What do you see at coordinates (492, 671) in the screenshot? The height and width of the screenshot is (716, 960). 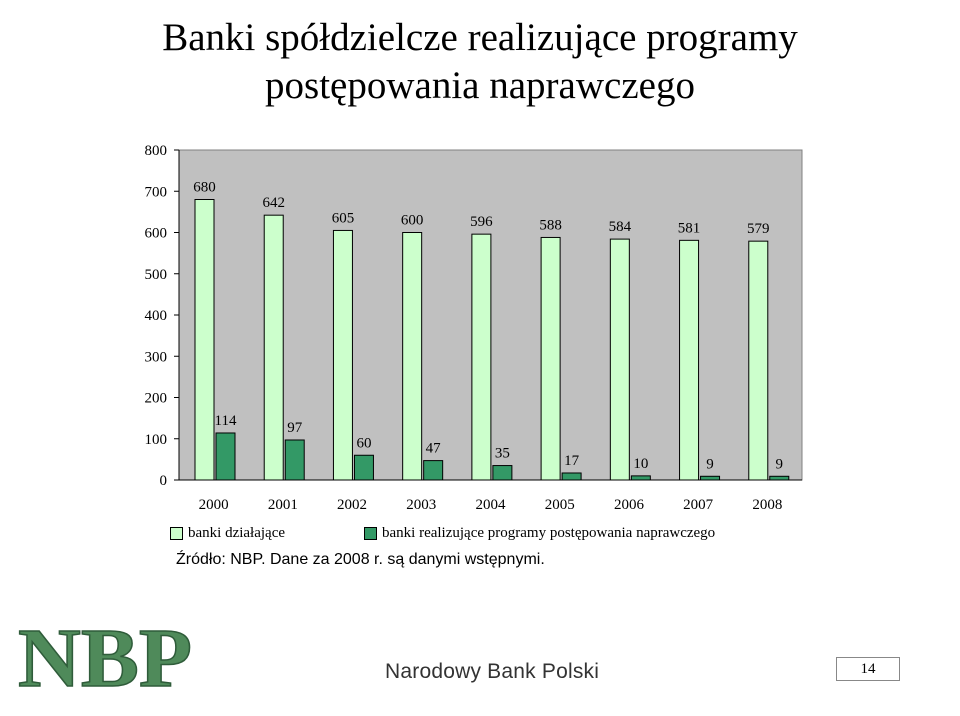 I see `footer-bank-name: Narodowy Bank Polski` at bounding box center [492, 671].